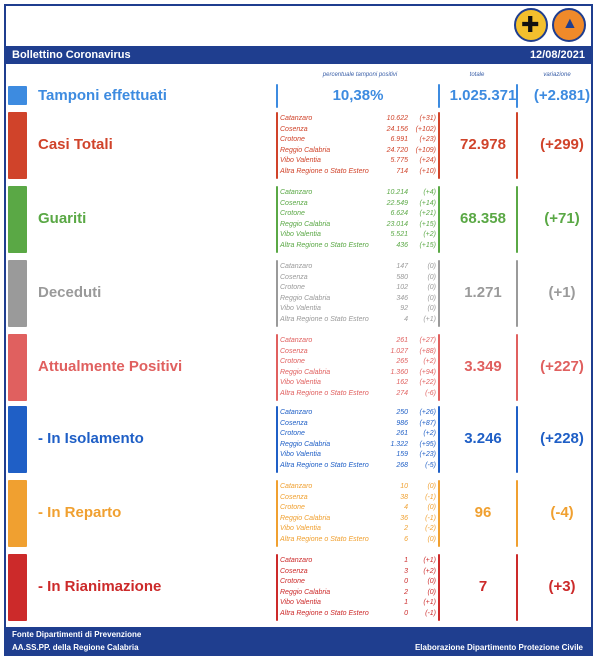 Image resolution: width=600 pixels, height=663 pixels. What do you see at coordinates (402, 340) in the screenshot?
I see `province-value: 261` at bounding box center [402, 340].